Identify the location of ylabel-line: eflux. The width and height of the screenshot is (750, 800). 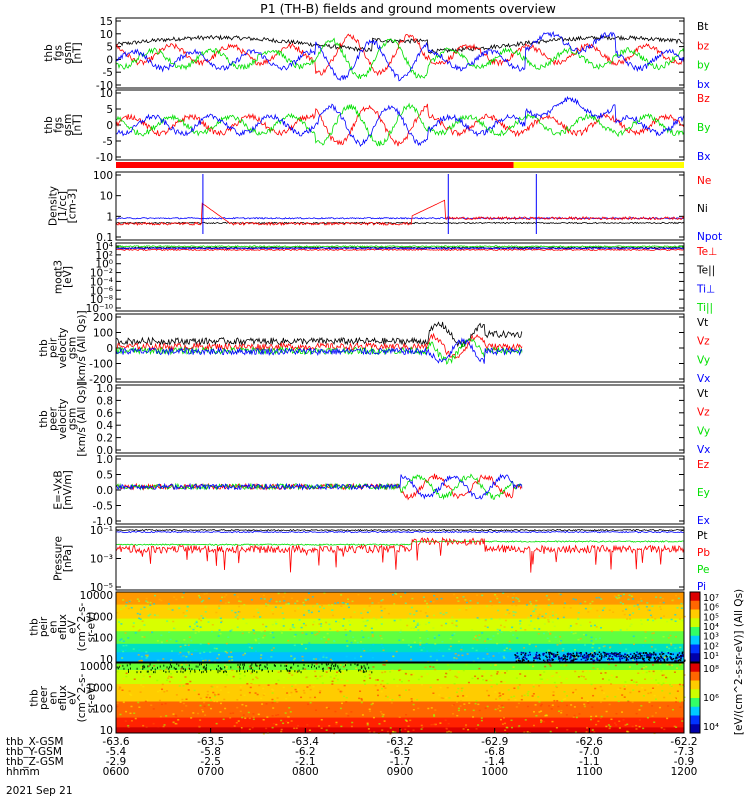
(63, 627).